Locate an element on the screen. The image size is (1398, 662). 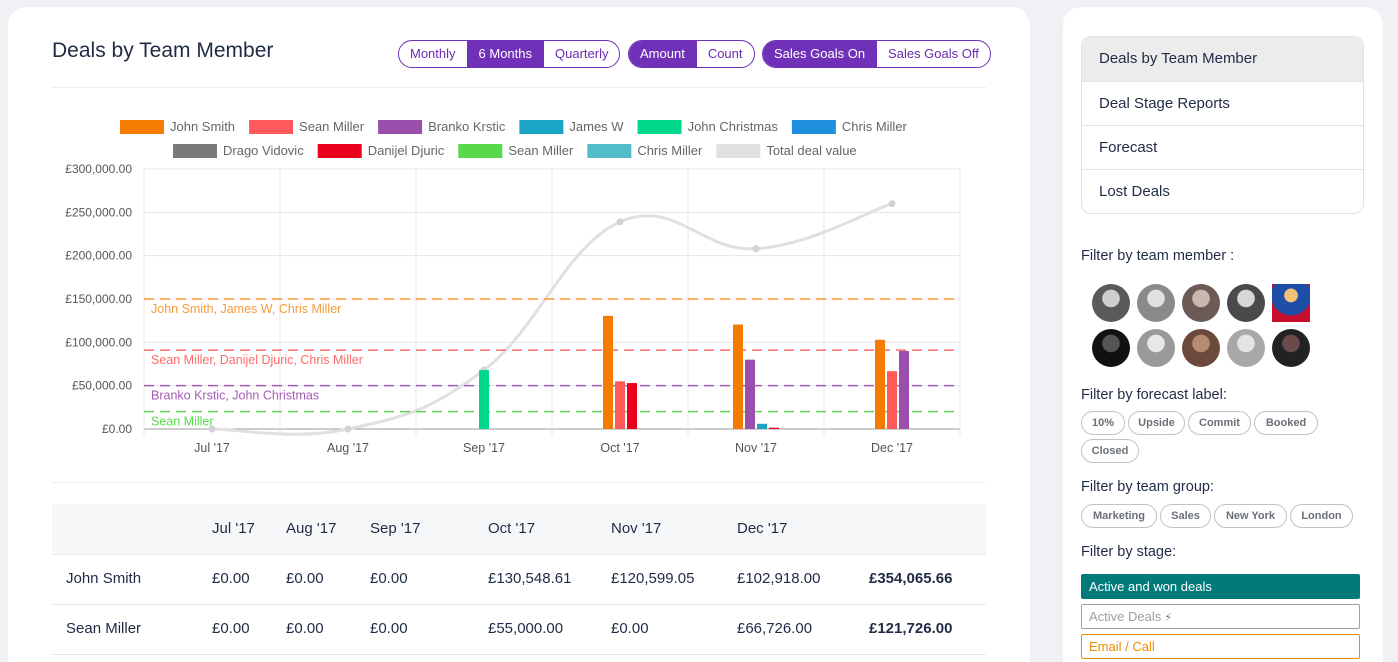
forecast-pill: Booked is located at coordinates (1286, 423).